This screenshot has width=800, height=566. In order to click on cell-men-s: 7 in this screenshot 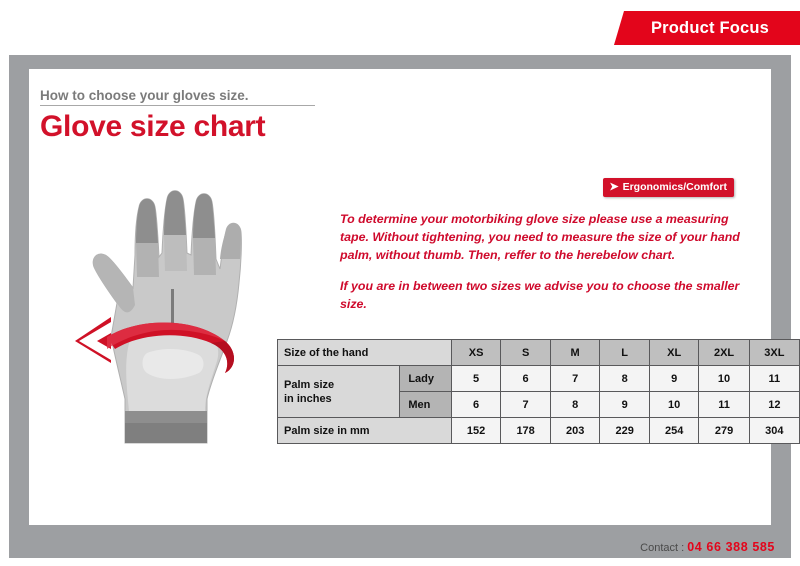, I will do `click(525, 404)`.